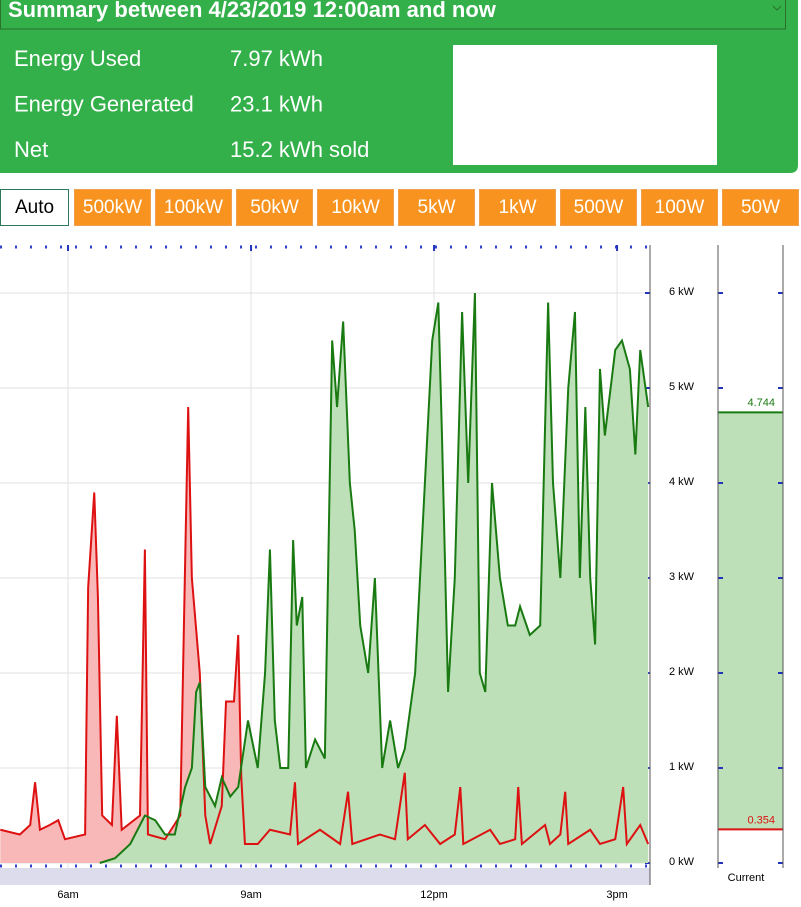 This screenshot has width=801, height=907. I want to click on row-label: Net, so click(31, 149).